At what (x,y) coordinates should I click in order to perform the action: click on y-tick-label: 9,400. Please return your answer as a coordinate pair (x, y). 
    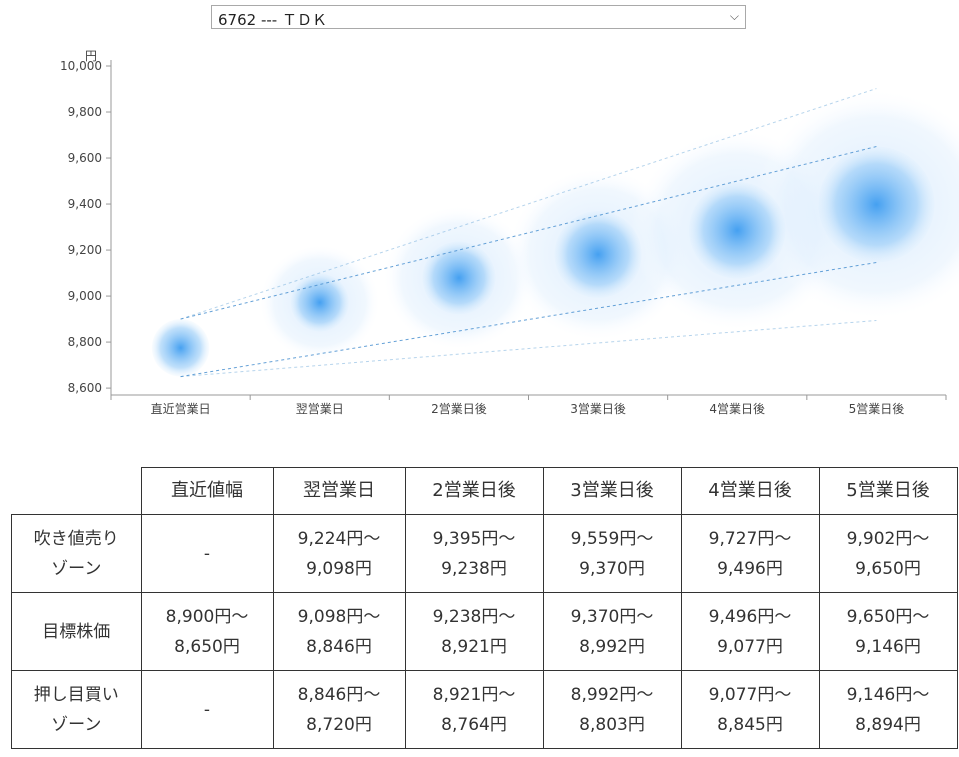
    Looking at the image, I should click on (85, 204).